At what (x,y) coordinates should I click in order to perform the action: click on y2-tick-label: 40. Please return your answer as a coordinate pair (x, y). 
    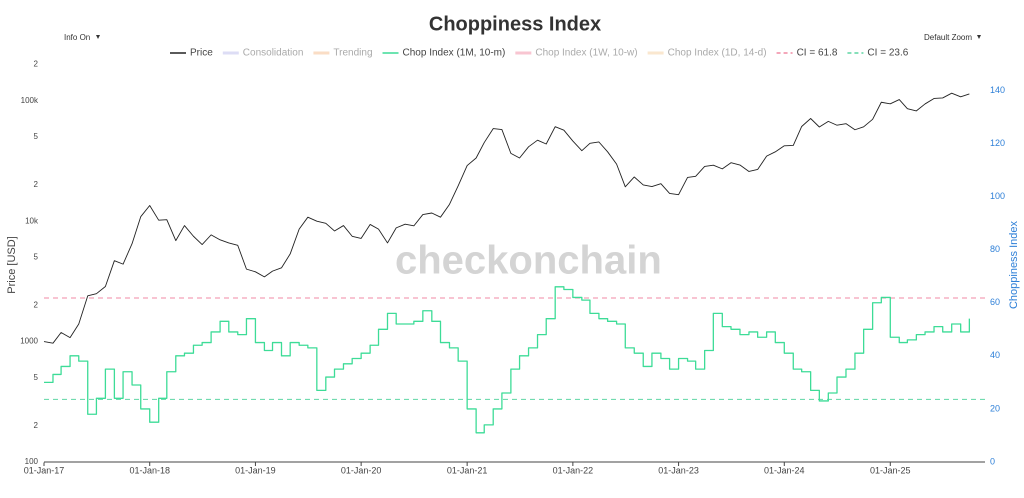
    Looking at the image, I should click on (995, 355).